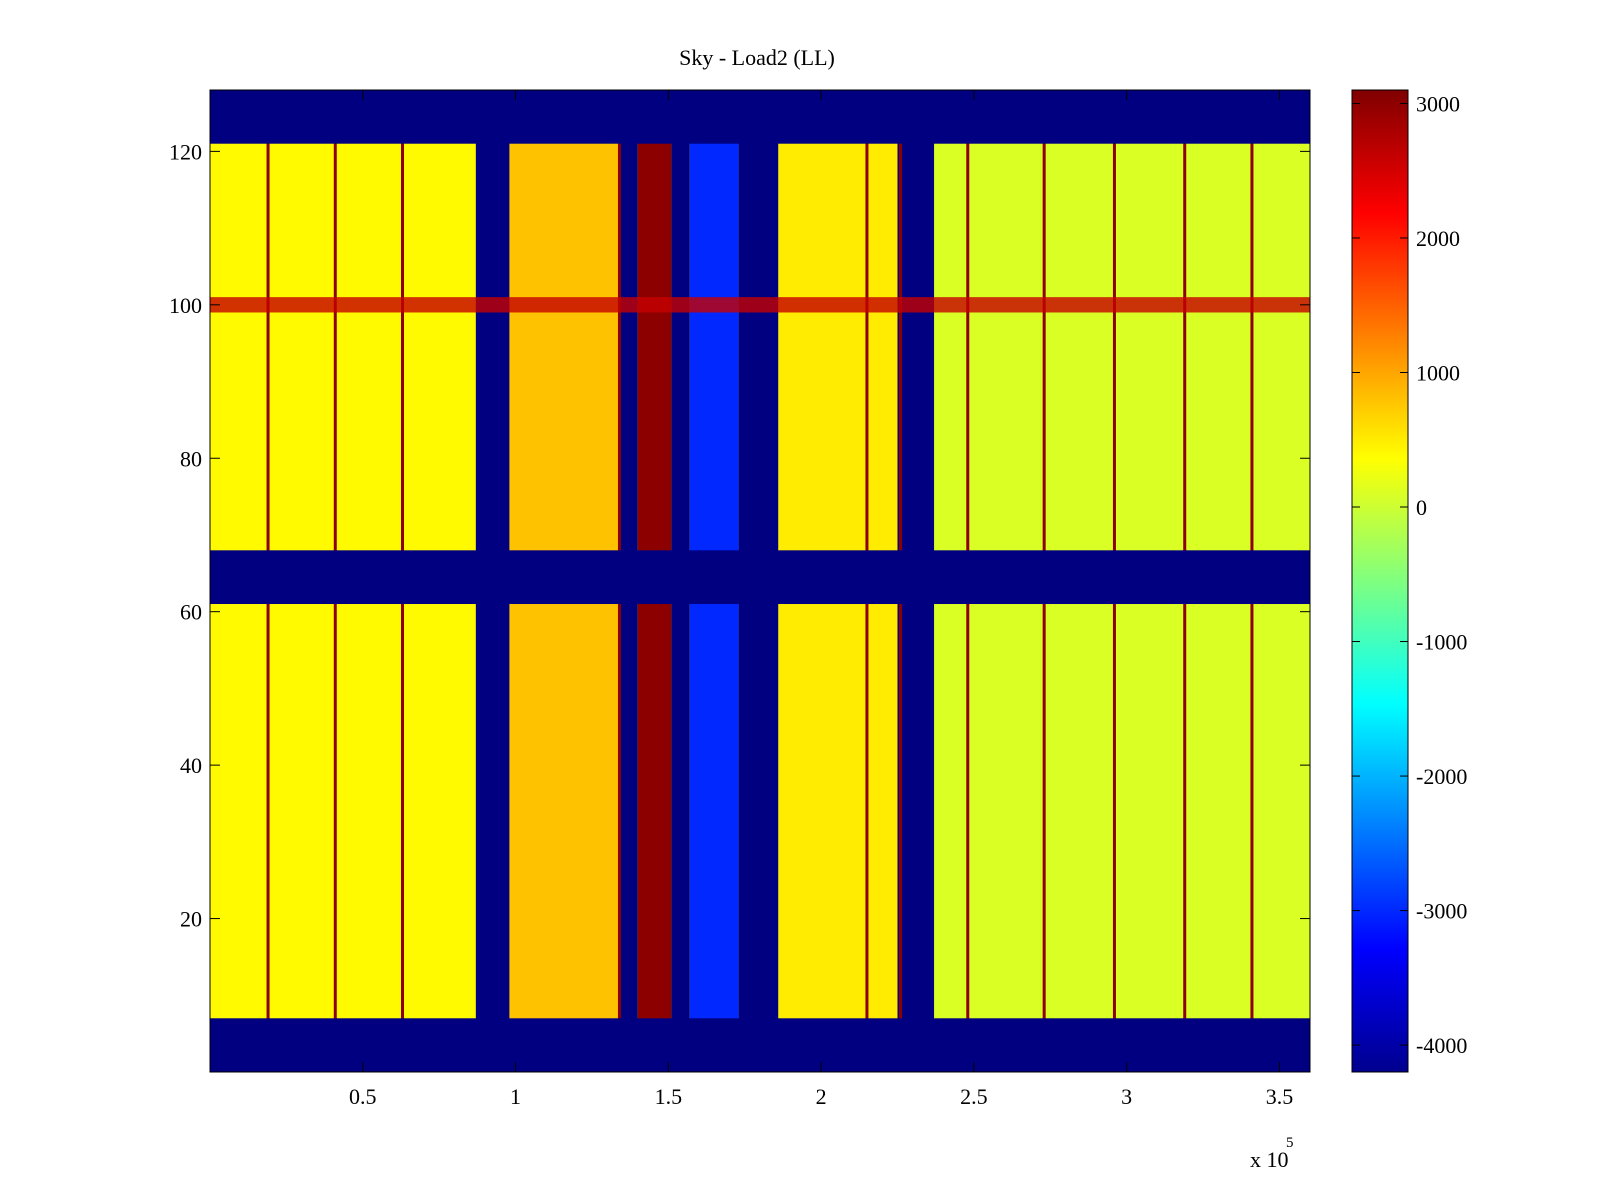 Image resolution: width=1600 pixels, height=1200 pixels. Describe the element at coordinates (1441, 911) in the screenshot. I see `colorbar-tick-label: -3000` at that location.